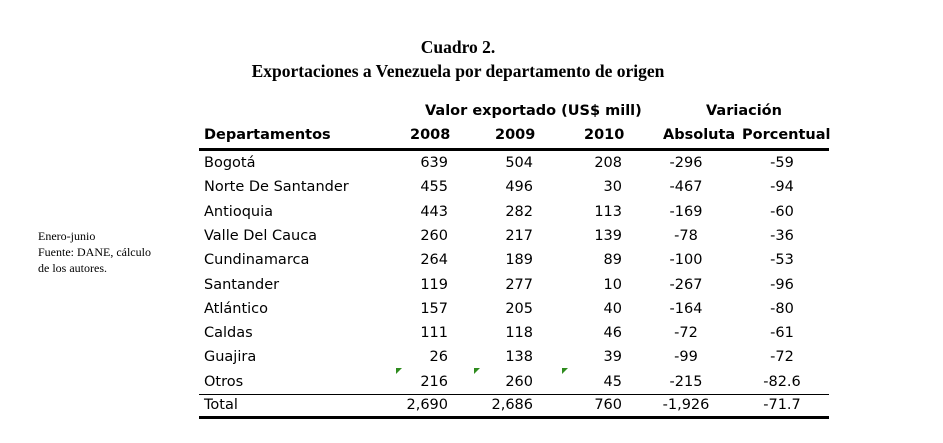  Describe the element at coordinates (434, 260) in the screenshot. I see `cell-2008: 264` at that location.